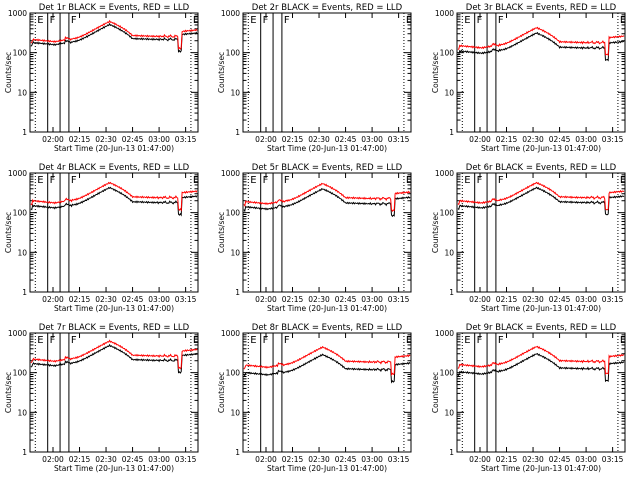 The height and width of the screenshot is (480, 640). I want to click on chart-title: Det 3r BLACK = Events, RED = LLD, so click(541, 8).